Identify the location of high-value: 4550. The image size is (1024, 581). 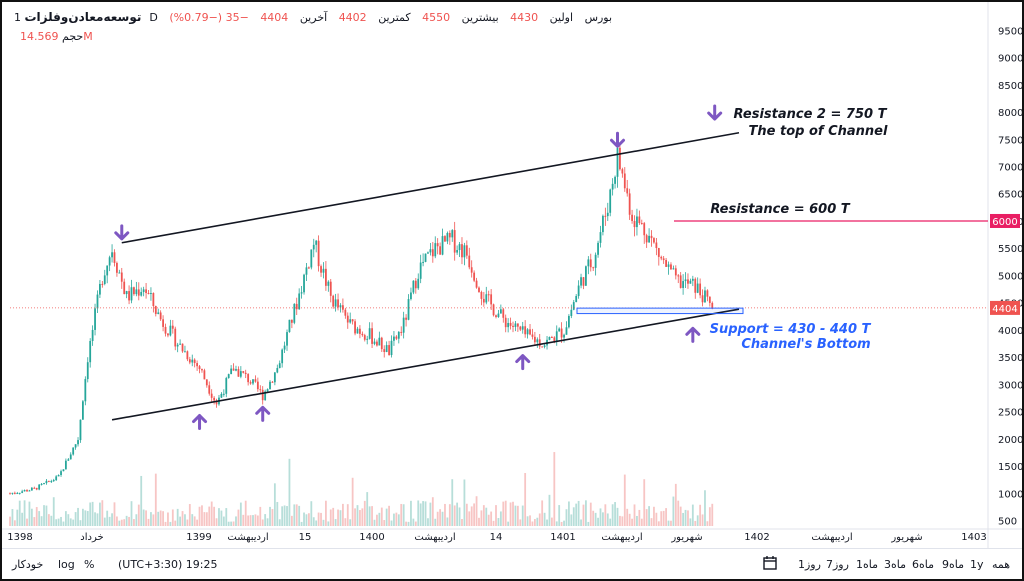
(436, 17).